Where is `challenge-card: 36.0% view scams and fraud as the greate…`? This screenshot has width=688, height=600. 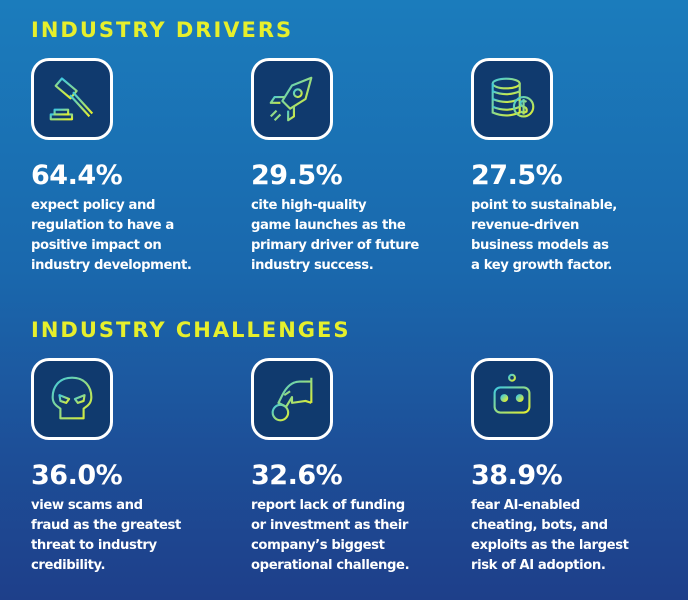 challenge-card: 36.0% view scams and fraud as the greate… is located at coordinates (136, 467).